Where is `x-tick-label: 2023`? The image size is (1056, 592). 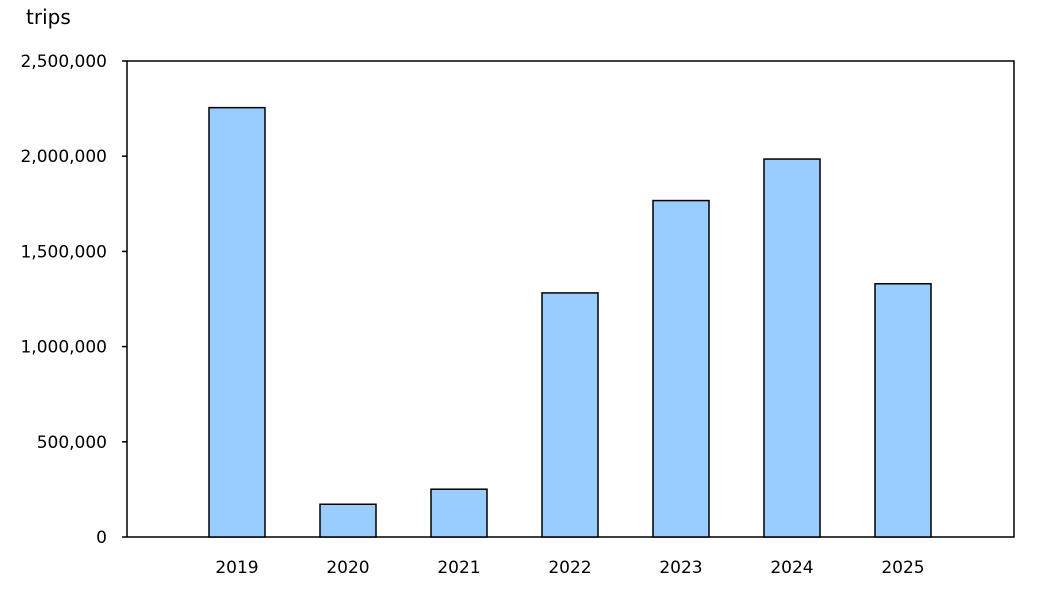 x-tick-label: 2023 is located at coordinates (680, 568).